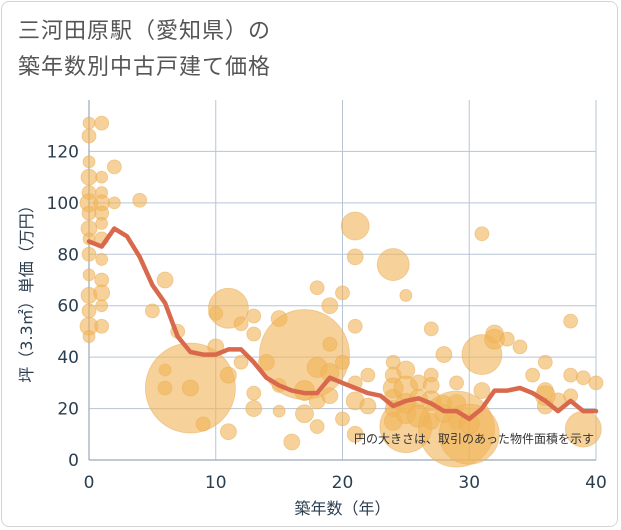 This screenshot has width=621, height=530. I want to click on y-tick-label: 0, so click(73, 461).